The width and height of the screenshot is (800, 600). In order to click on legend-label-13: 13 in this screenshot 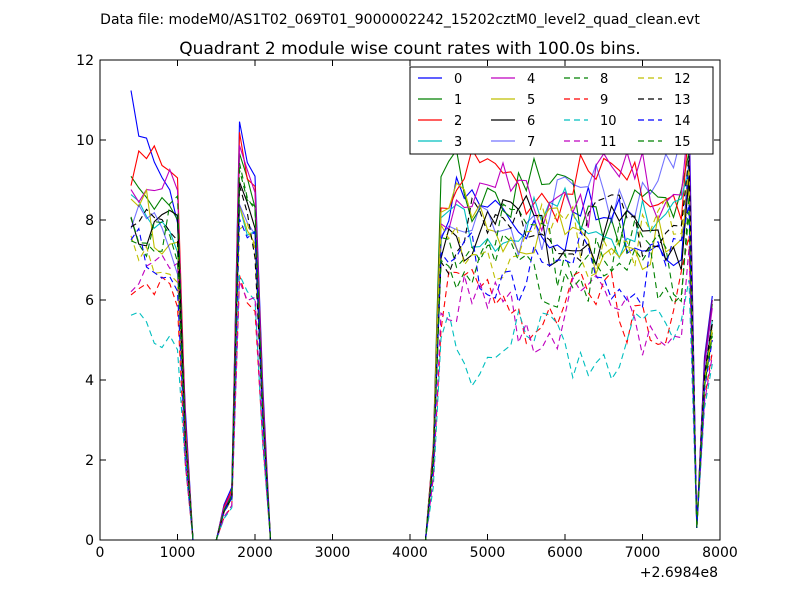, I will do `click(682, 100)`.